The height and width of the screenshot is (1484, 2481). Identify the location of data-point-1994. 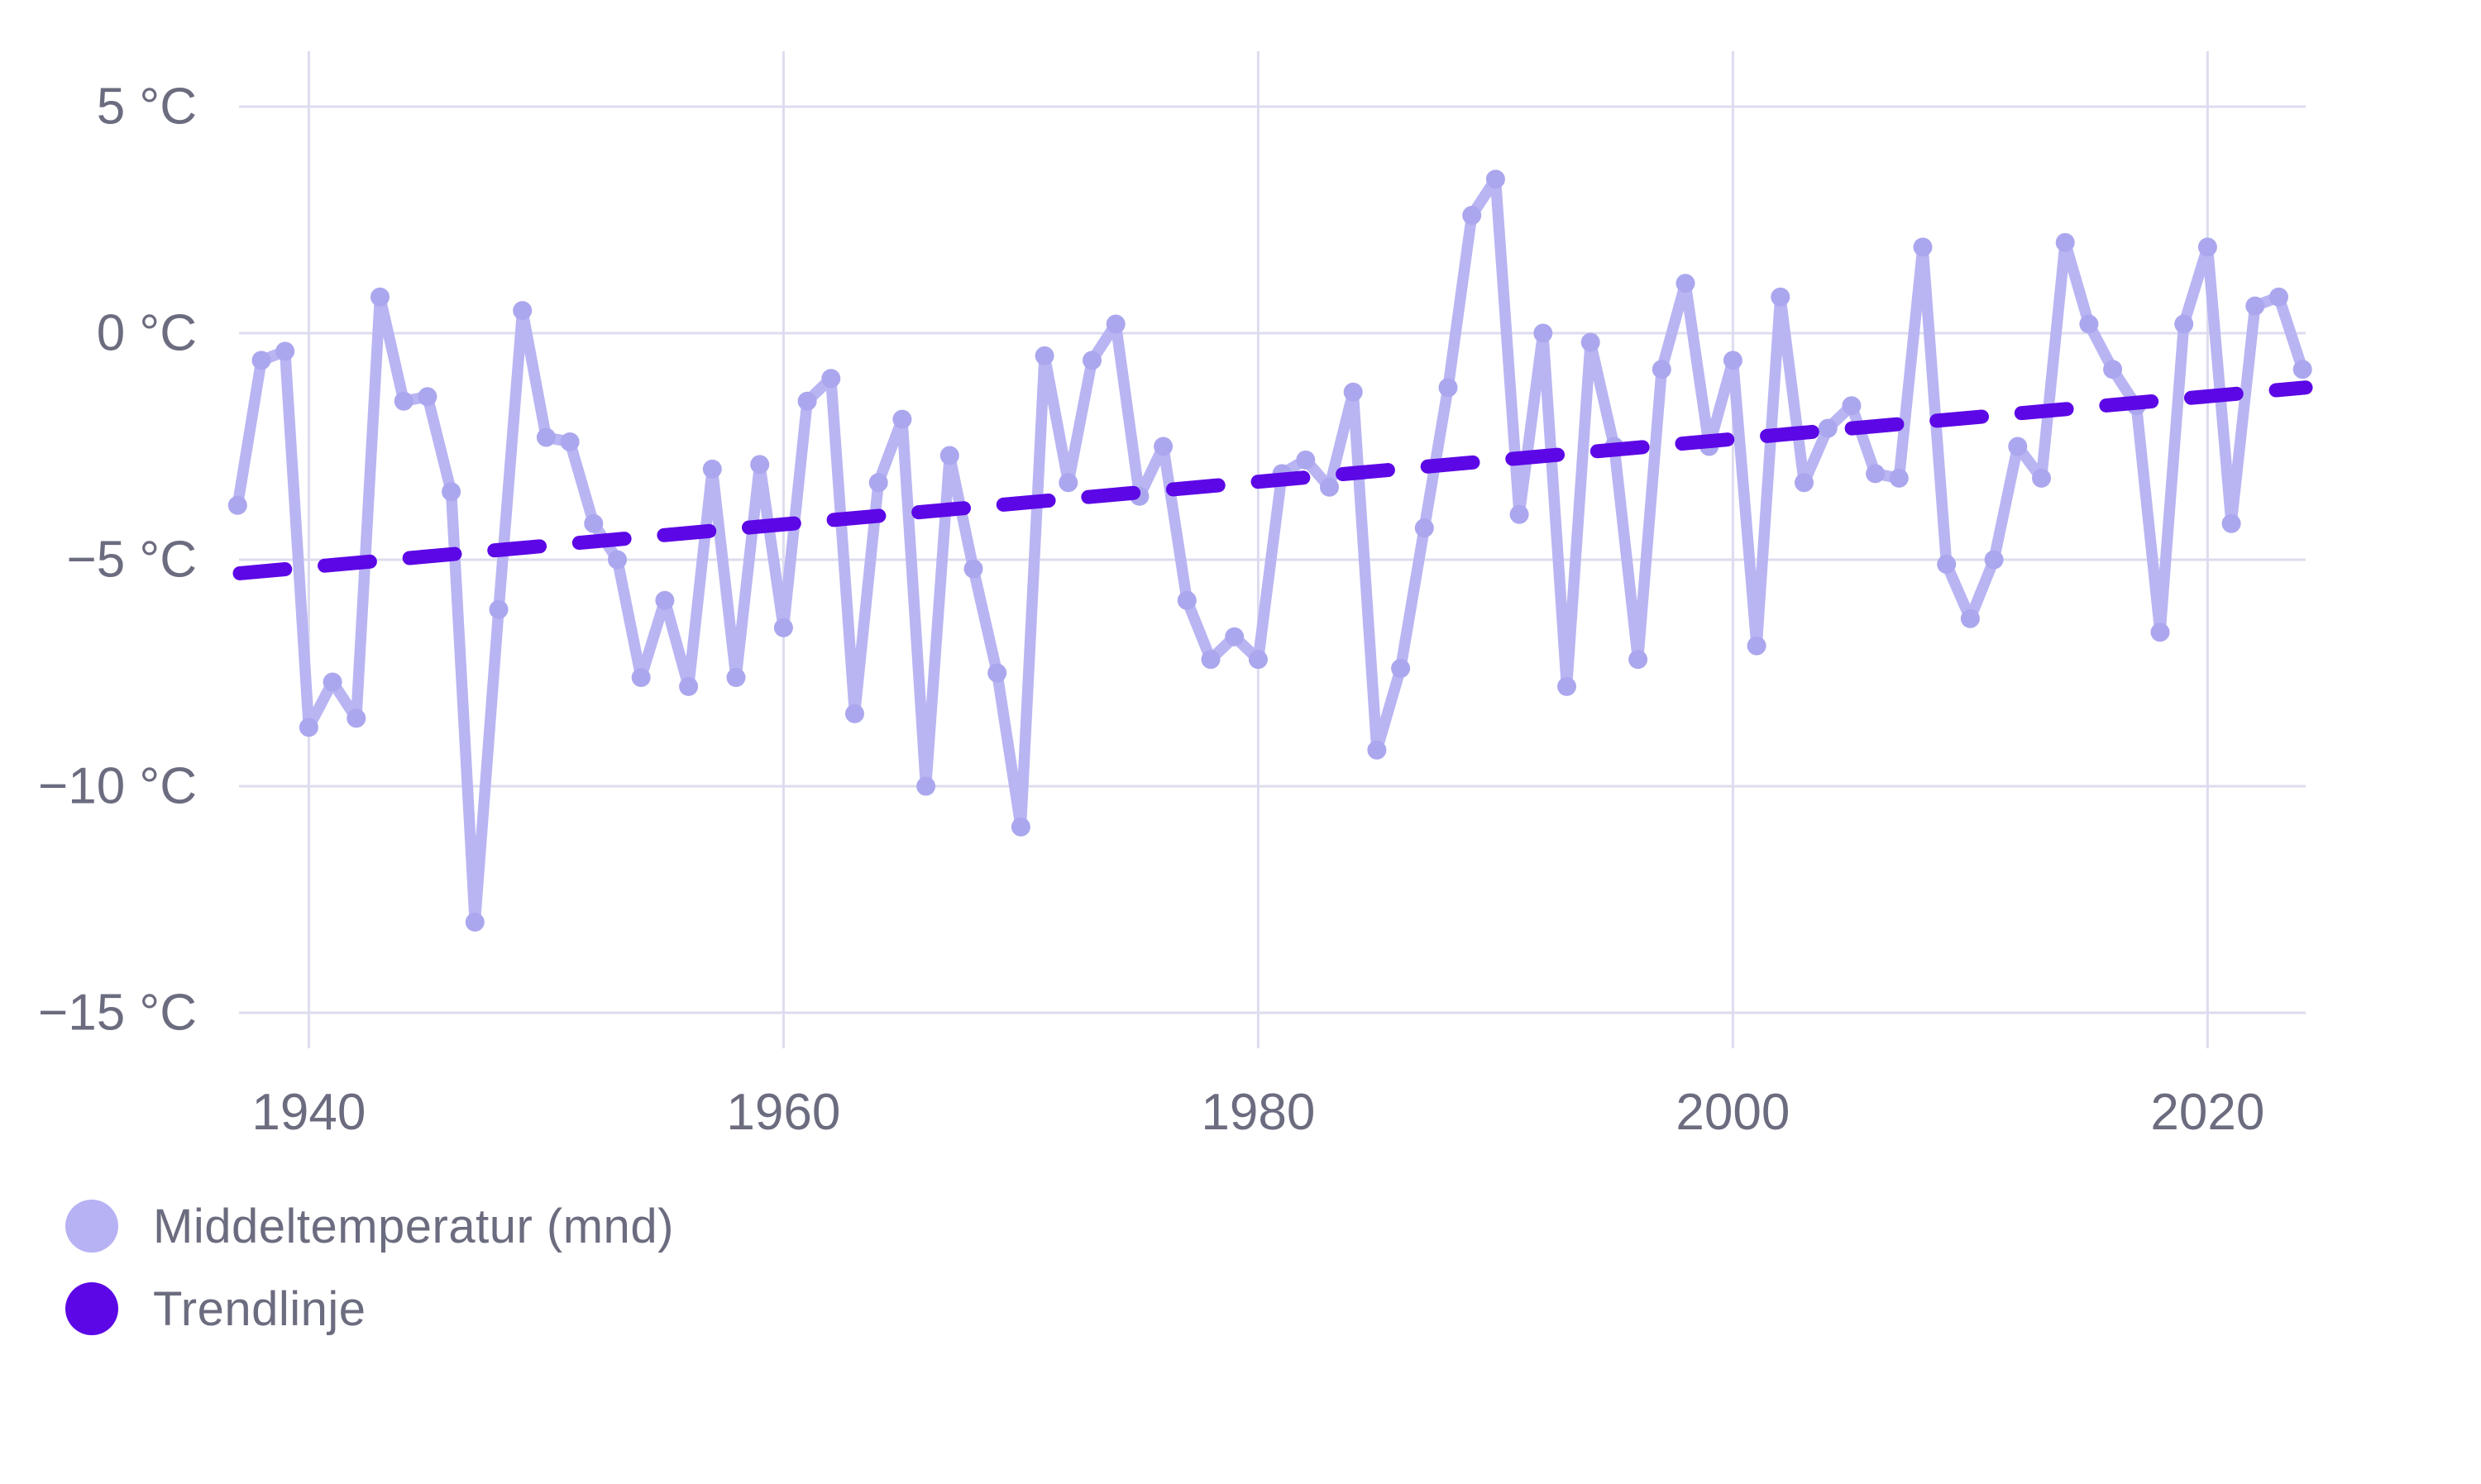
(1590, 342).